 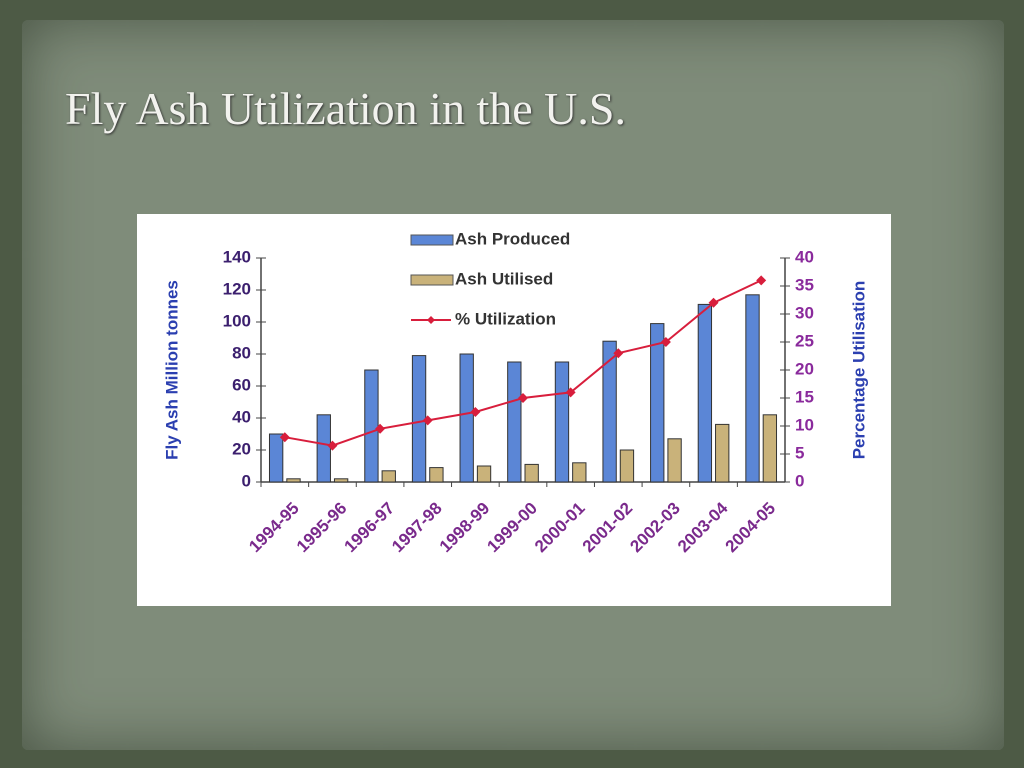 I want to click on x-tick-label: 1996-97, so click(x=370, y=528).